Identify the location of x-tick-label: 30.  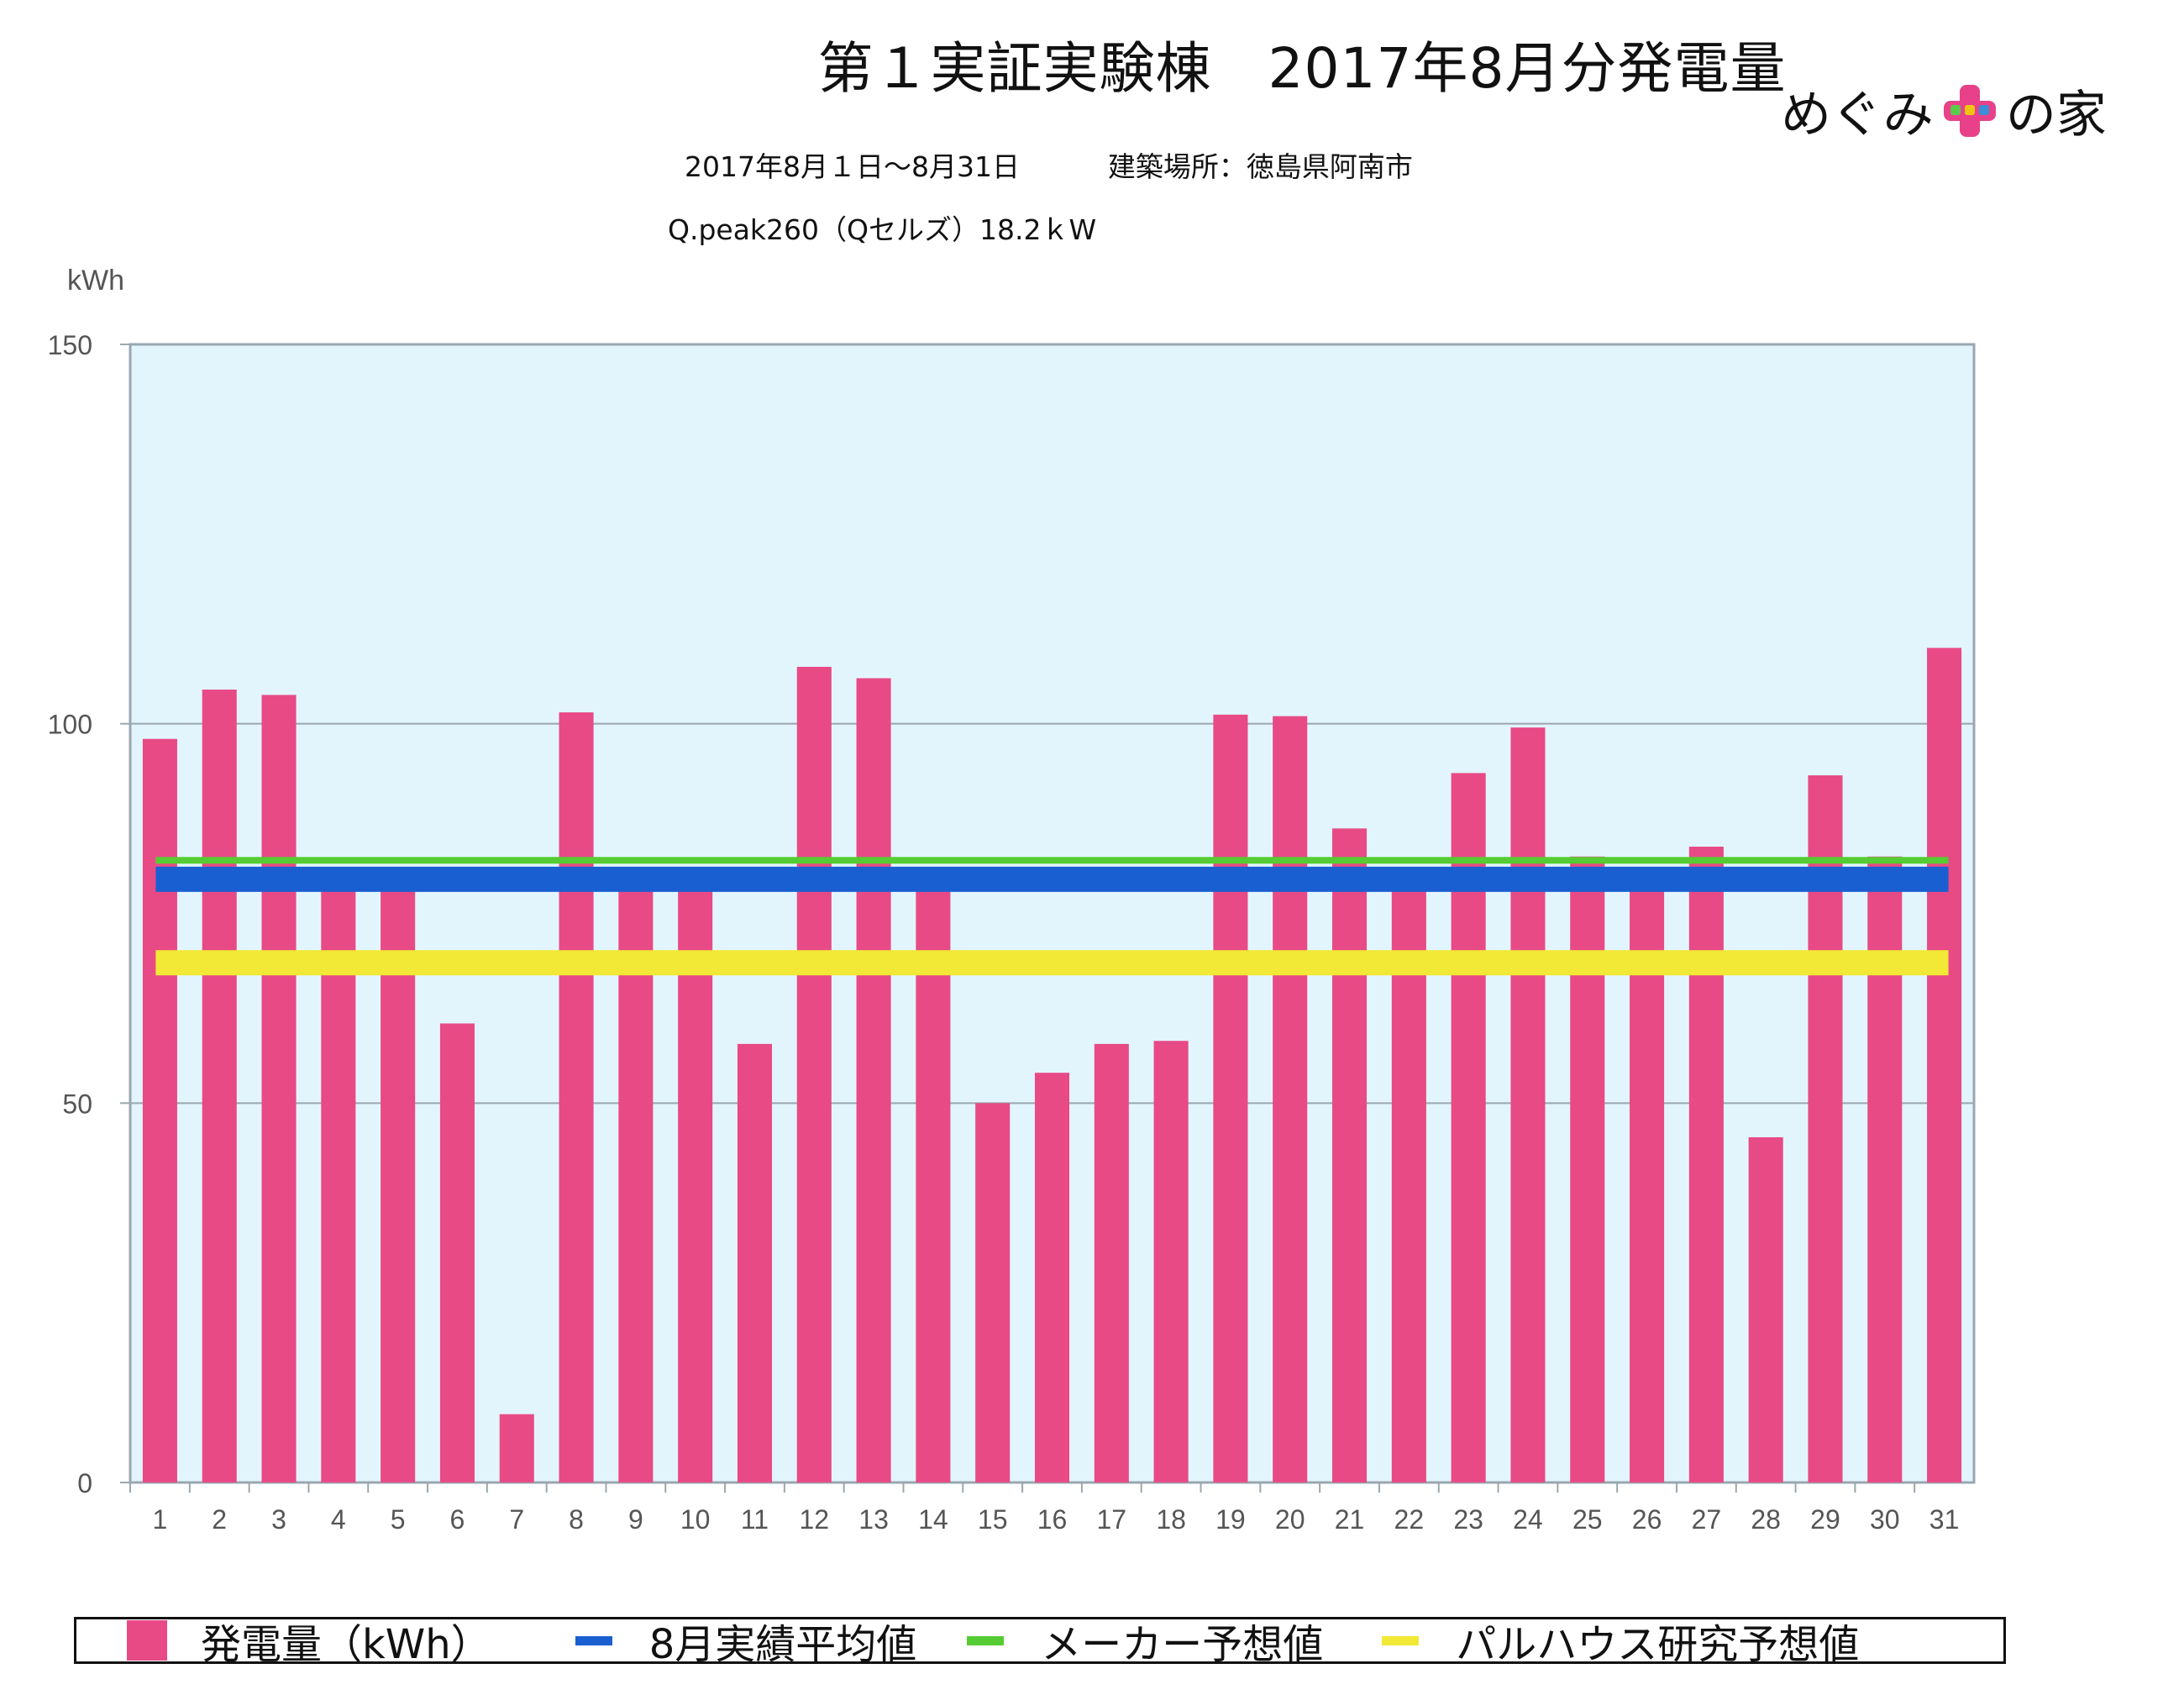
(1885, 1519).